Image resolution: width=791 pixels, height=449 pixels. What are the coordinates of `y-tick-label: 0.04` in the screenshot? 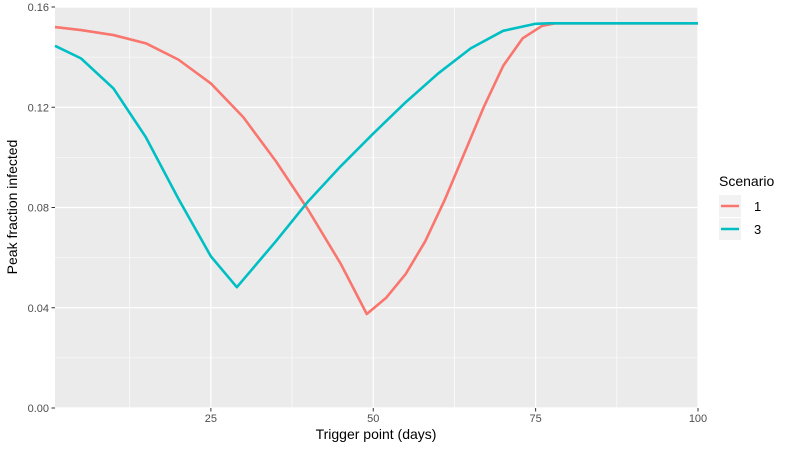 It's located at (38, 309).